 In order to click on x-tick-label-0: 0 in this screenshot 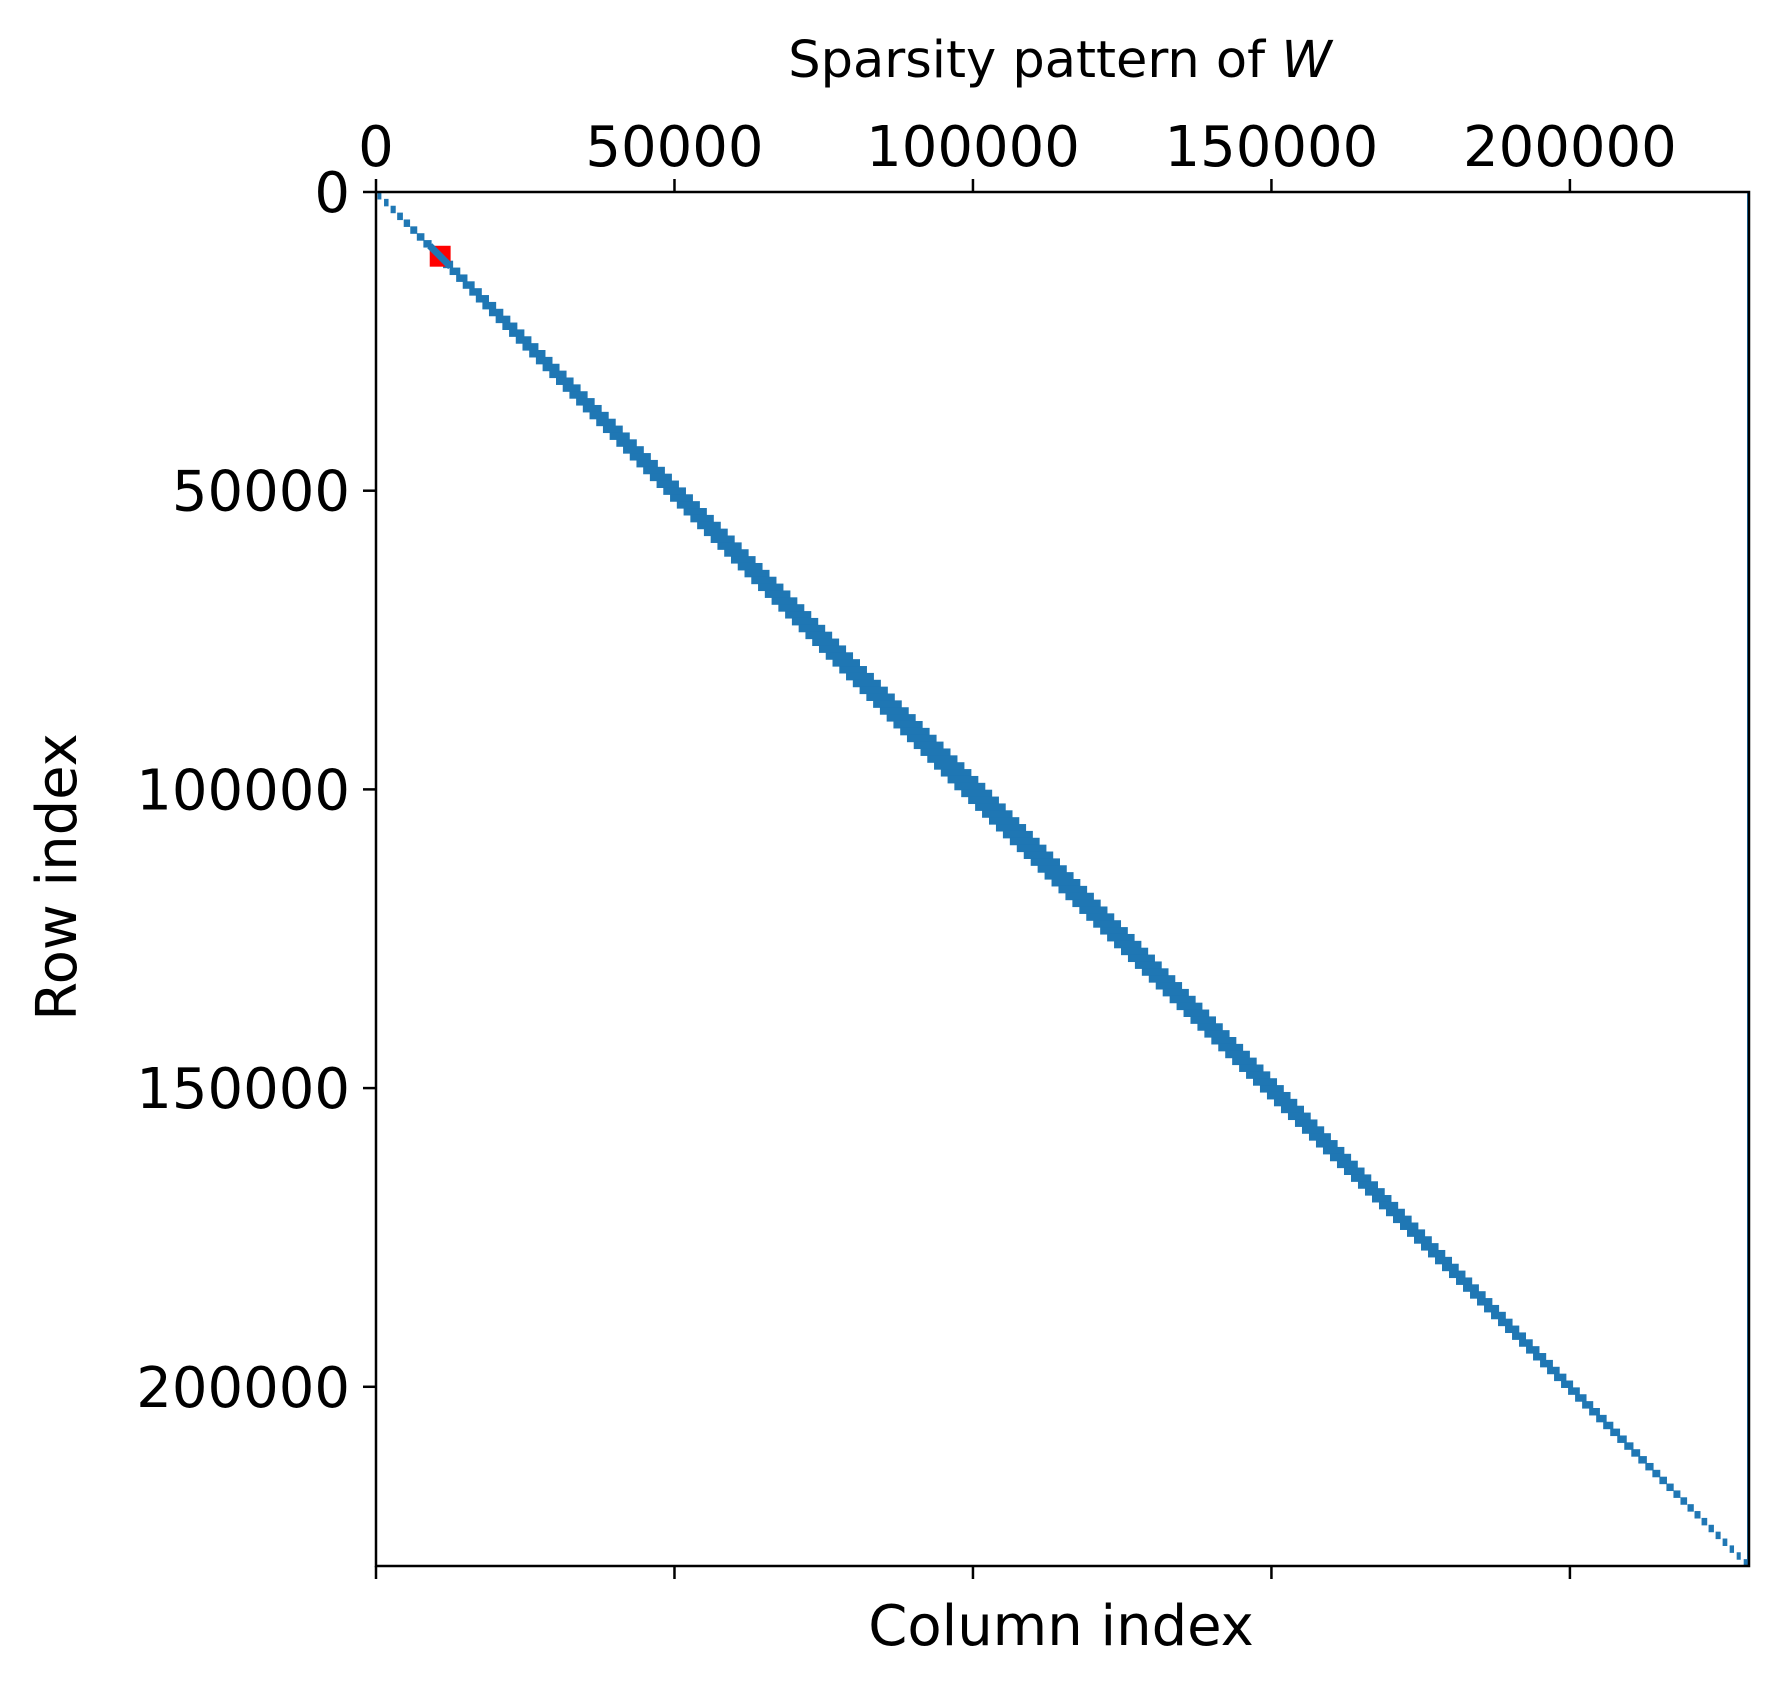, I will do `click(376, 147)`.